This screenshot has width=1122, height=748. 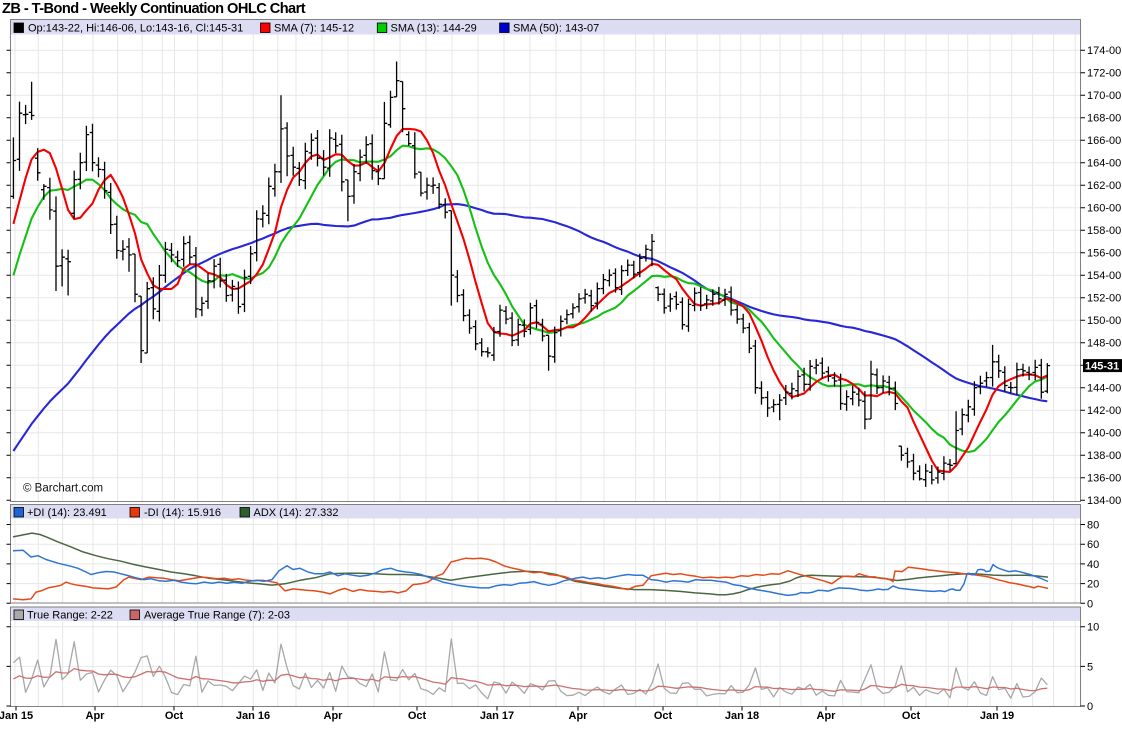 What do you see at coordinates (1104, 389) in the screenshot?
I see `svg-text: 144-00` at bounding box center [1104, 389].